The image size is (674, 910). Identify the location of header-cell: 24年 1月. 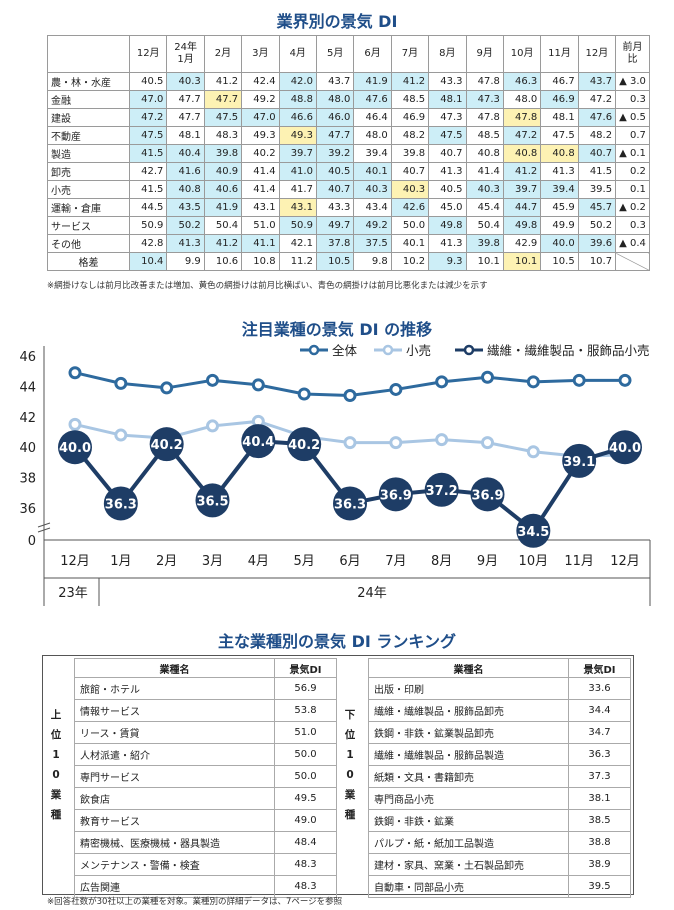
(185, 54).